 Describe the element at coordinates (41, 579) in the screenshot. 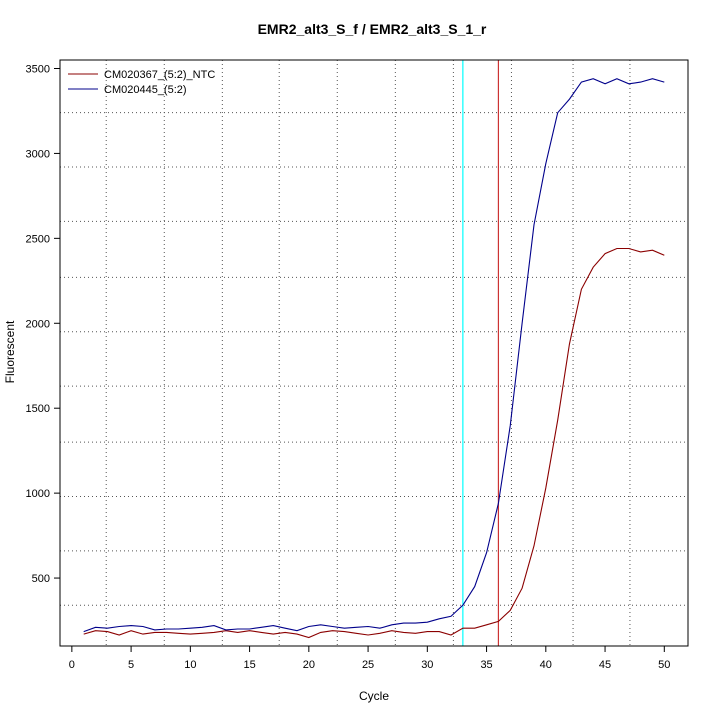

I see `y-tick-label: 500` at that location.